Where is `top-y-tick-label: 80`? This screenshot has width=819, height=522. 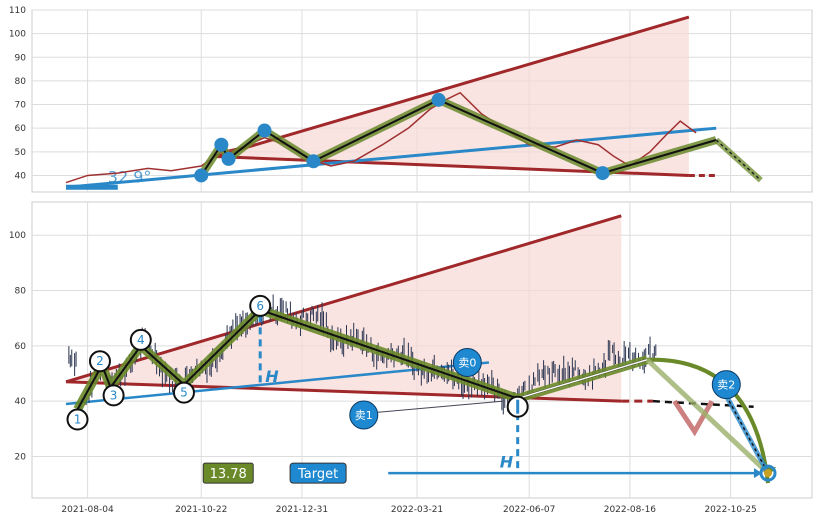
top-y-tick-label: 80 is located at coordinates (21, 82).